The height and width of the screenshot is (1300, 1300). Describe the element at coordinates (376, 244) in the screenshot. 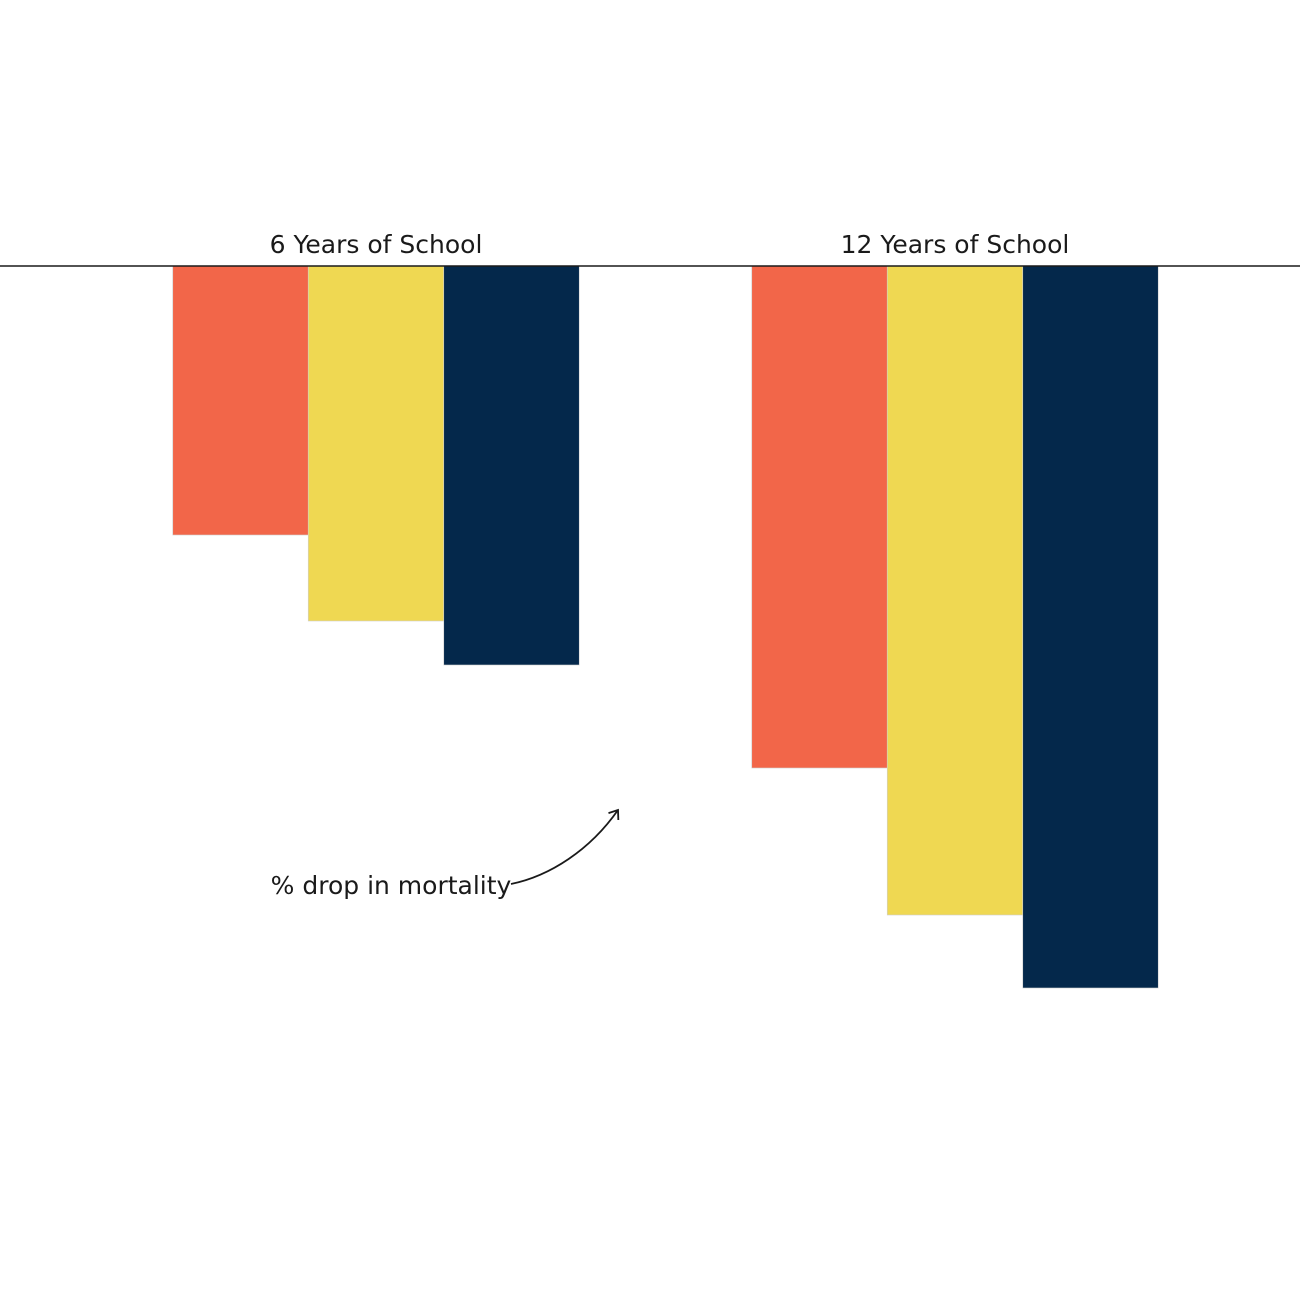

I see `category-label: 6 Years of School` at that location.